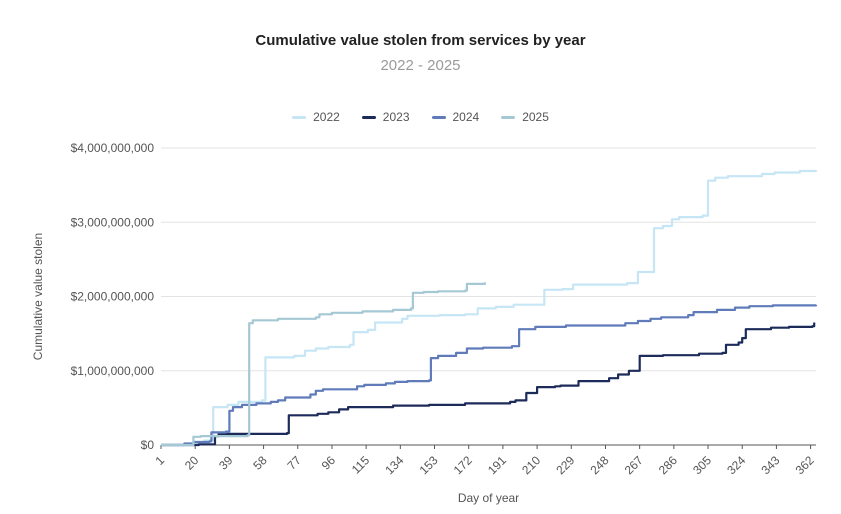 The height and width of the screenshot is (514, 841). I want to click on x-tick-label: 324, so click(736, 465).